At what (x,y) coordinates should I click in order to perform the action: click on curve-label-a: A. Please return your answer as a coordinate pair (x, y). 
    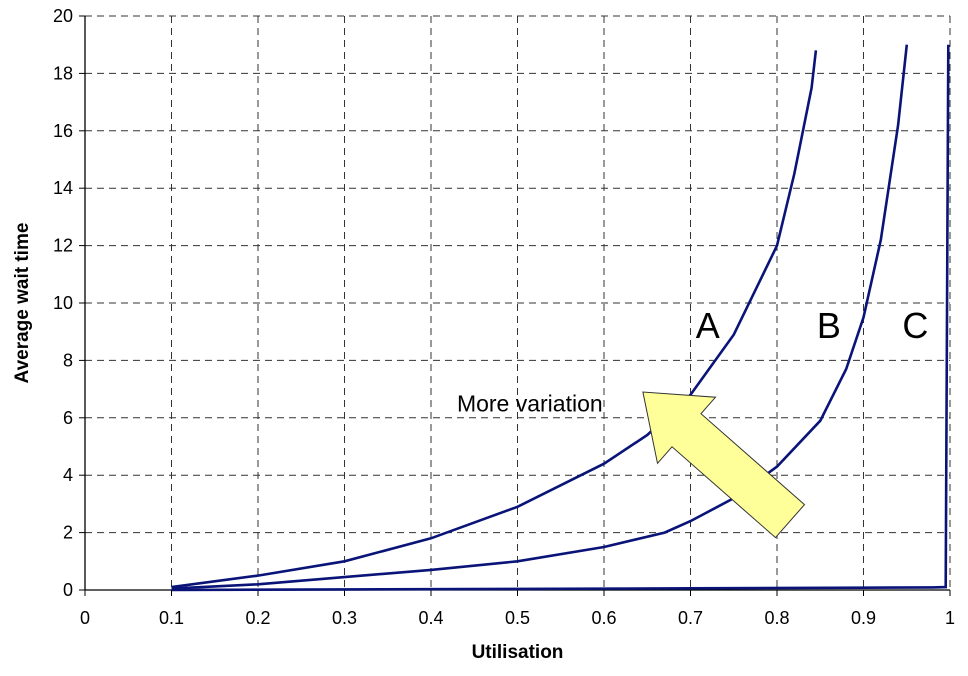
    Looking at the image, I should click on (708, 325).